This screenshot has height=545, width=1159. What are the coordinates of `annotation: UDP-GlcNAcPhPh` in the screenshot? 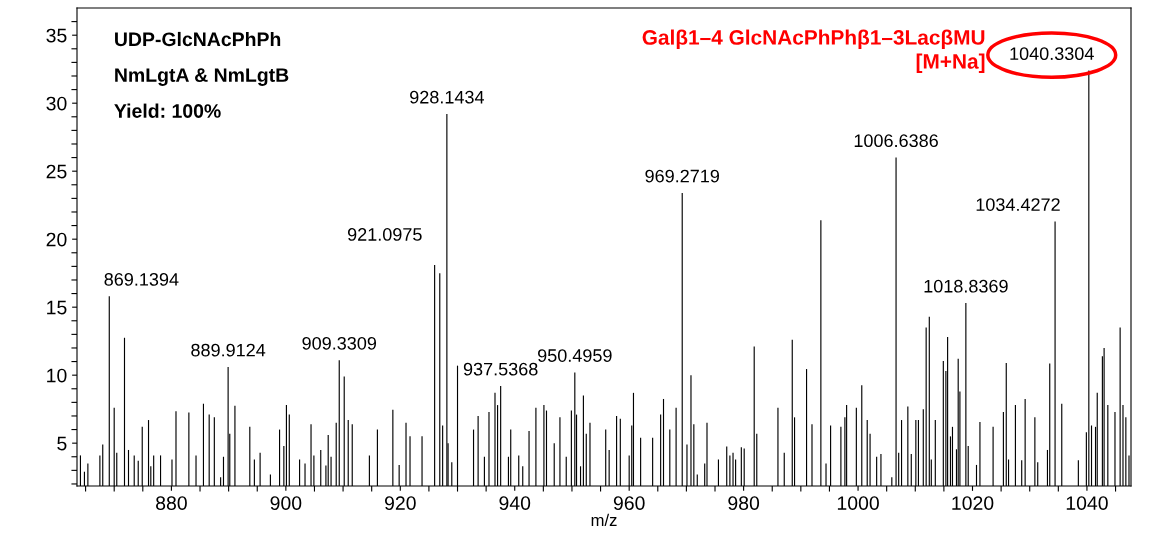 It's located at (198, 39).